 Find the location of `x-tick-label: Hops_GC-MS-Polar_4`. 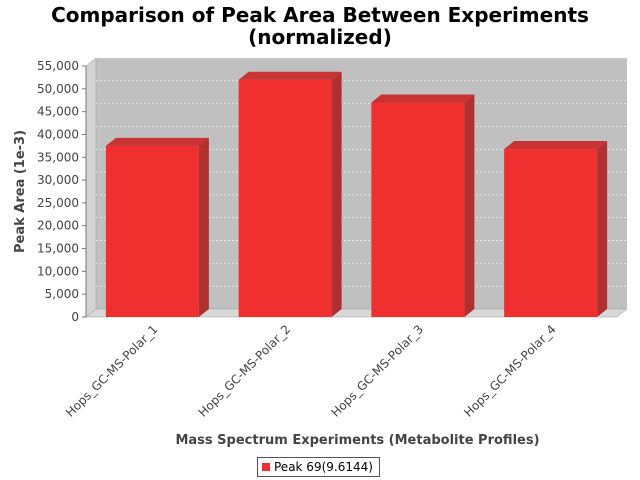

x-tick-label: Hops_GC-MS-Polar_4 is located at coordinates (510, 371).